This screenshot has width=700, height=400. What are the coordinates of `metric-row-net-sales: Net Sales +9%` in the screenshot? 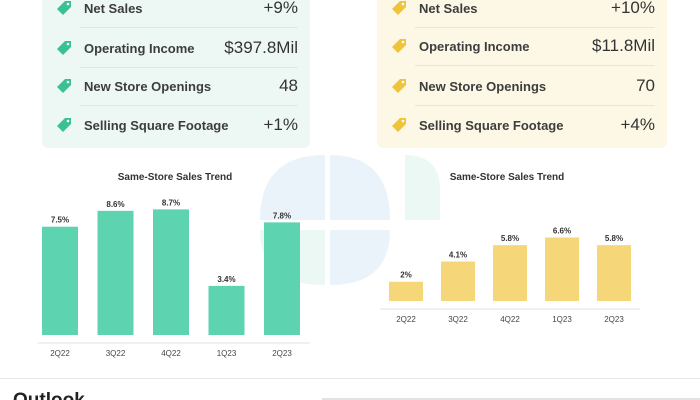 It's located at (177, 14).